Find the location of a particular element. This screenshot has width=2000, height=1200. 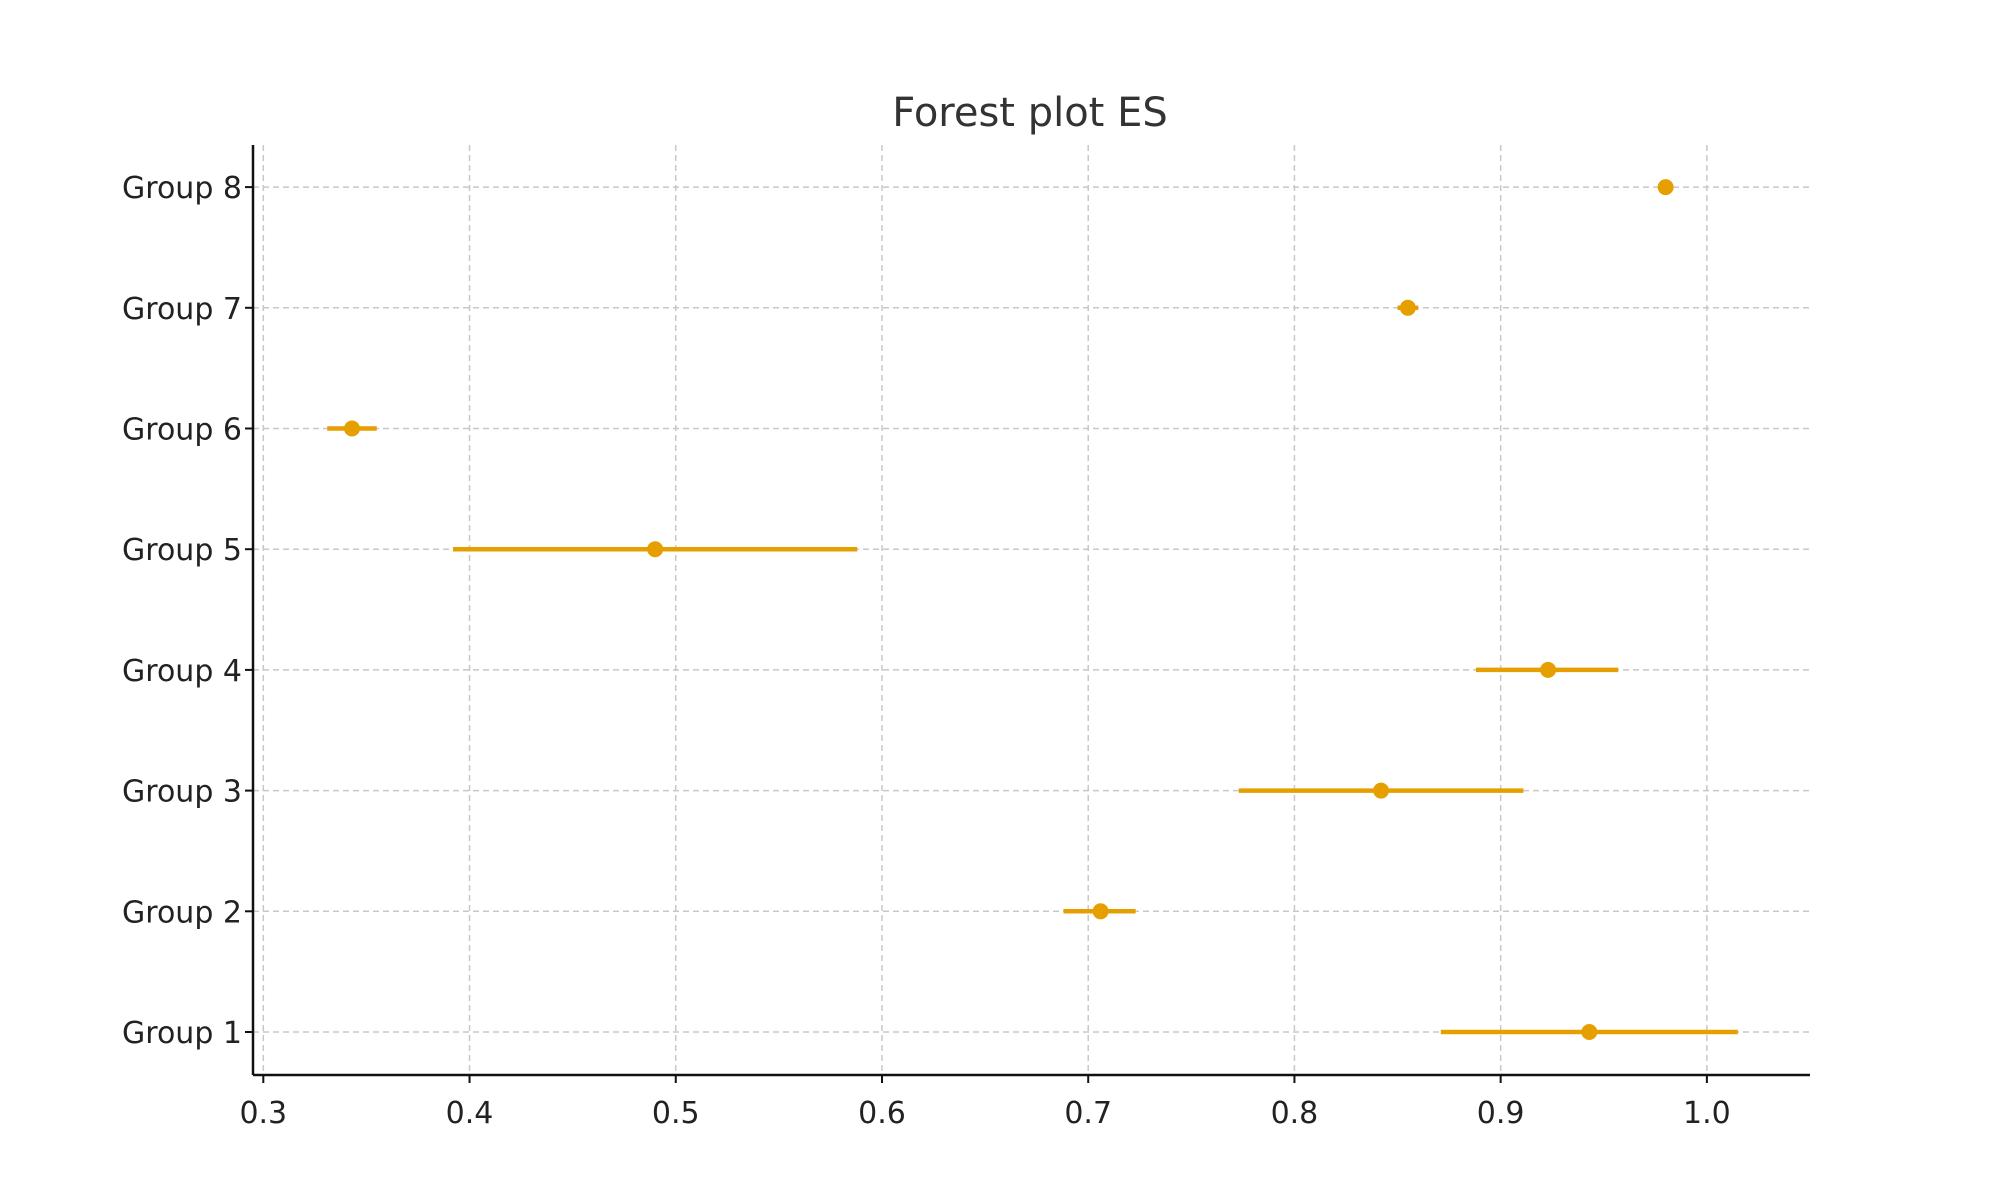

y-tick-label: Group 7 is located at coordinates (182, 309).